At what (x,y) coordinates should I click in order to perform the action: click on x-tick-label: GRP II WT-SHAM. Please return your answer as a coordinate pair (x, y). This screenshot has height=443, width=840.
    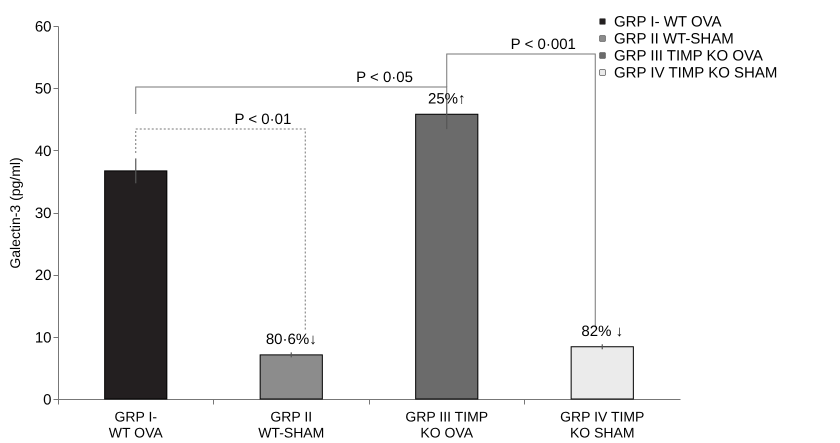
    Looking at the image, I should click on (291, 424).